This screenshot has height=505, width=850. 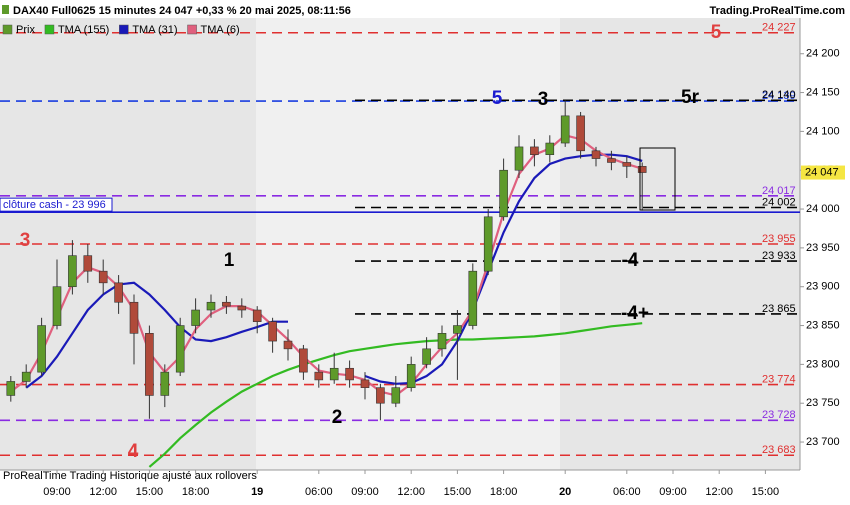 I want to click on wave-annotation: 5r, so click(x=690, y=97).